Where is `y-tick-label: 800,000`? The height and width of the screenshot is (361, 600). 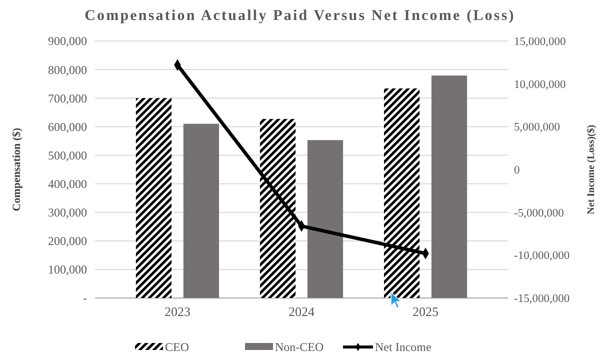
y-tick-label: 800,000 is located at coordinates (67, 69).